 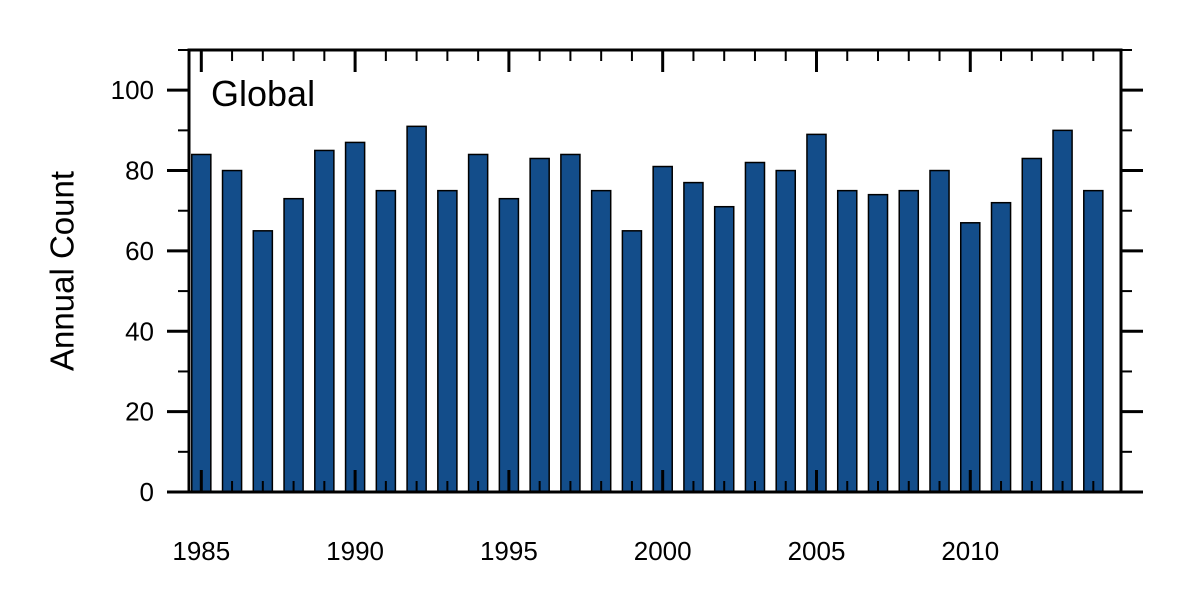 What do you see at coordinates (355, 317) in the screenshot?
I see `bar-1990` at bounding box center [355, 317].